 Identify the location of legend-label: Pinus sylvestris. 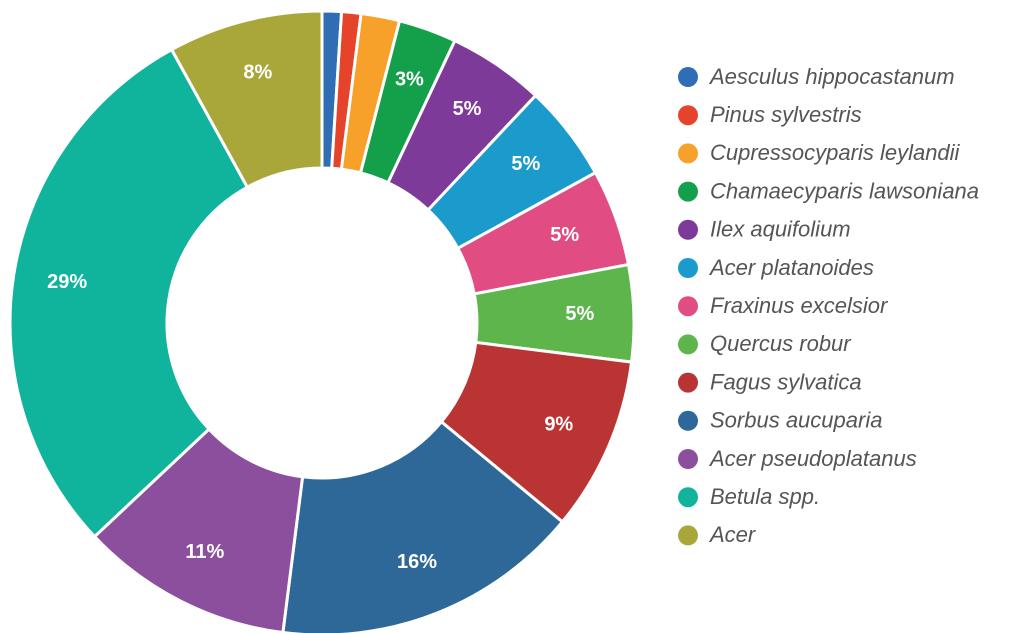
(786, 114).